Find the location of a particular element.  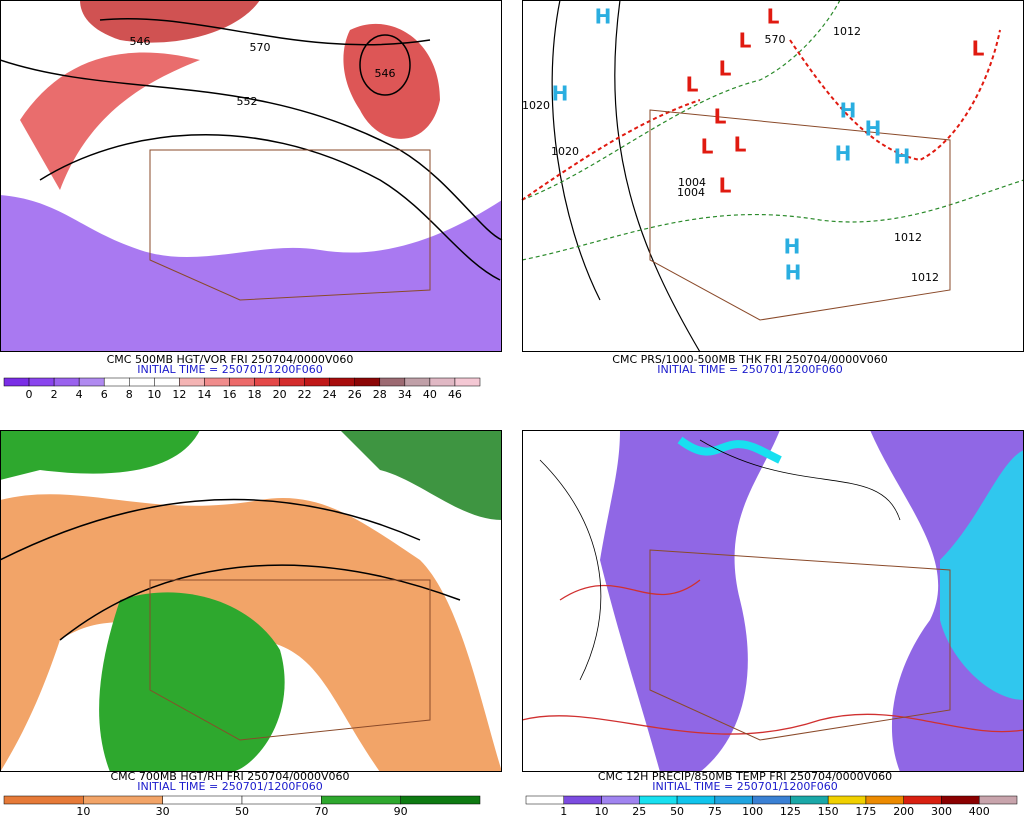

isotherm is located at coordinates (772, 657).